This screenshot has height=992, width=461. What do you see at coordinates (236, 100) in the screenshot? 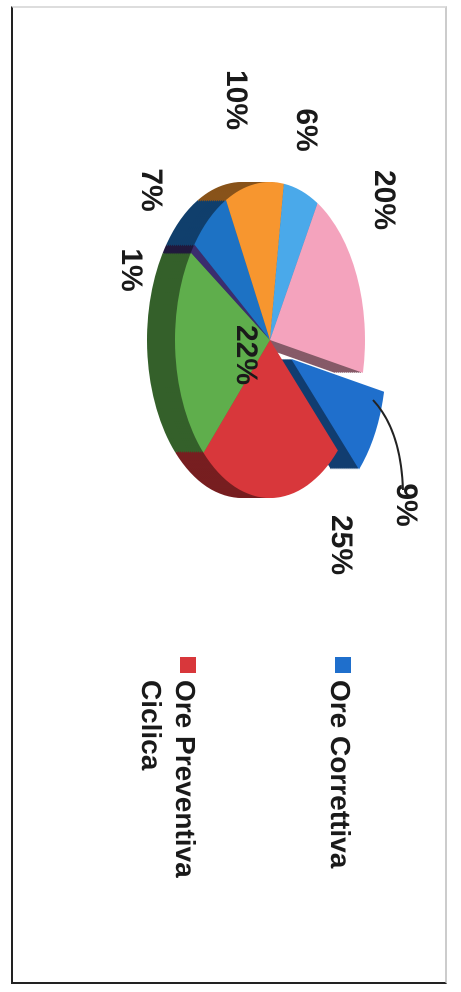
I see `data-label: 10%` at bounding box center [236, 100].